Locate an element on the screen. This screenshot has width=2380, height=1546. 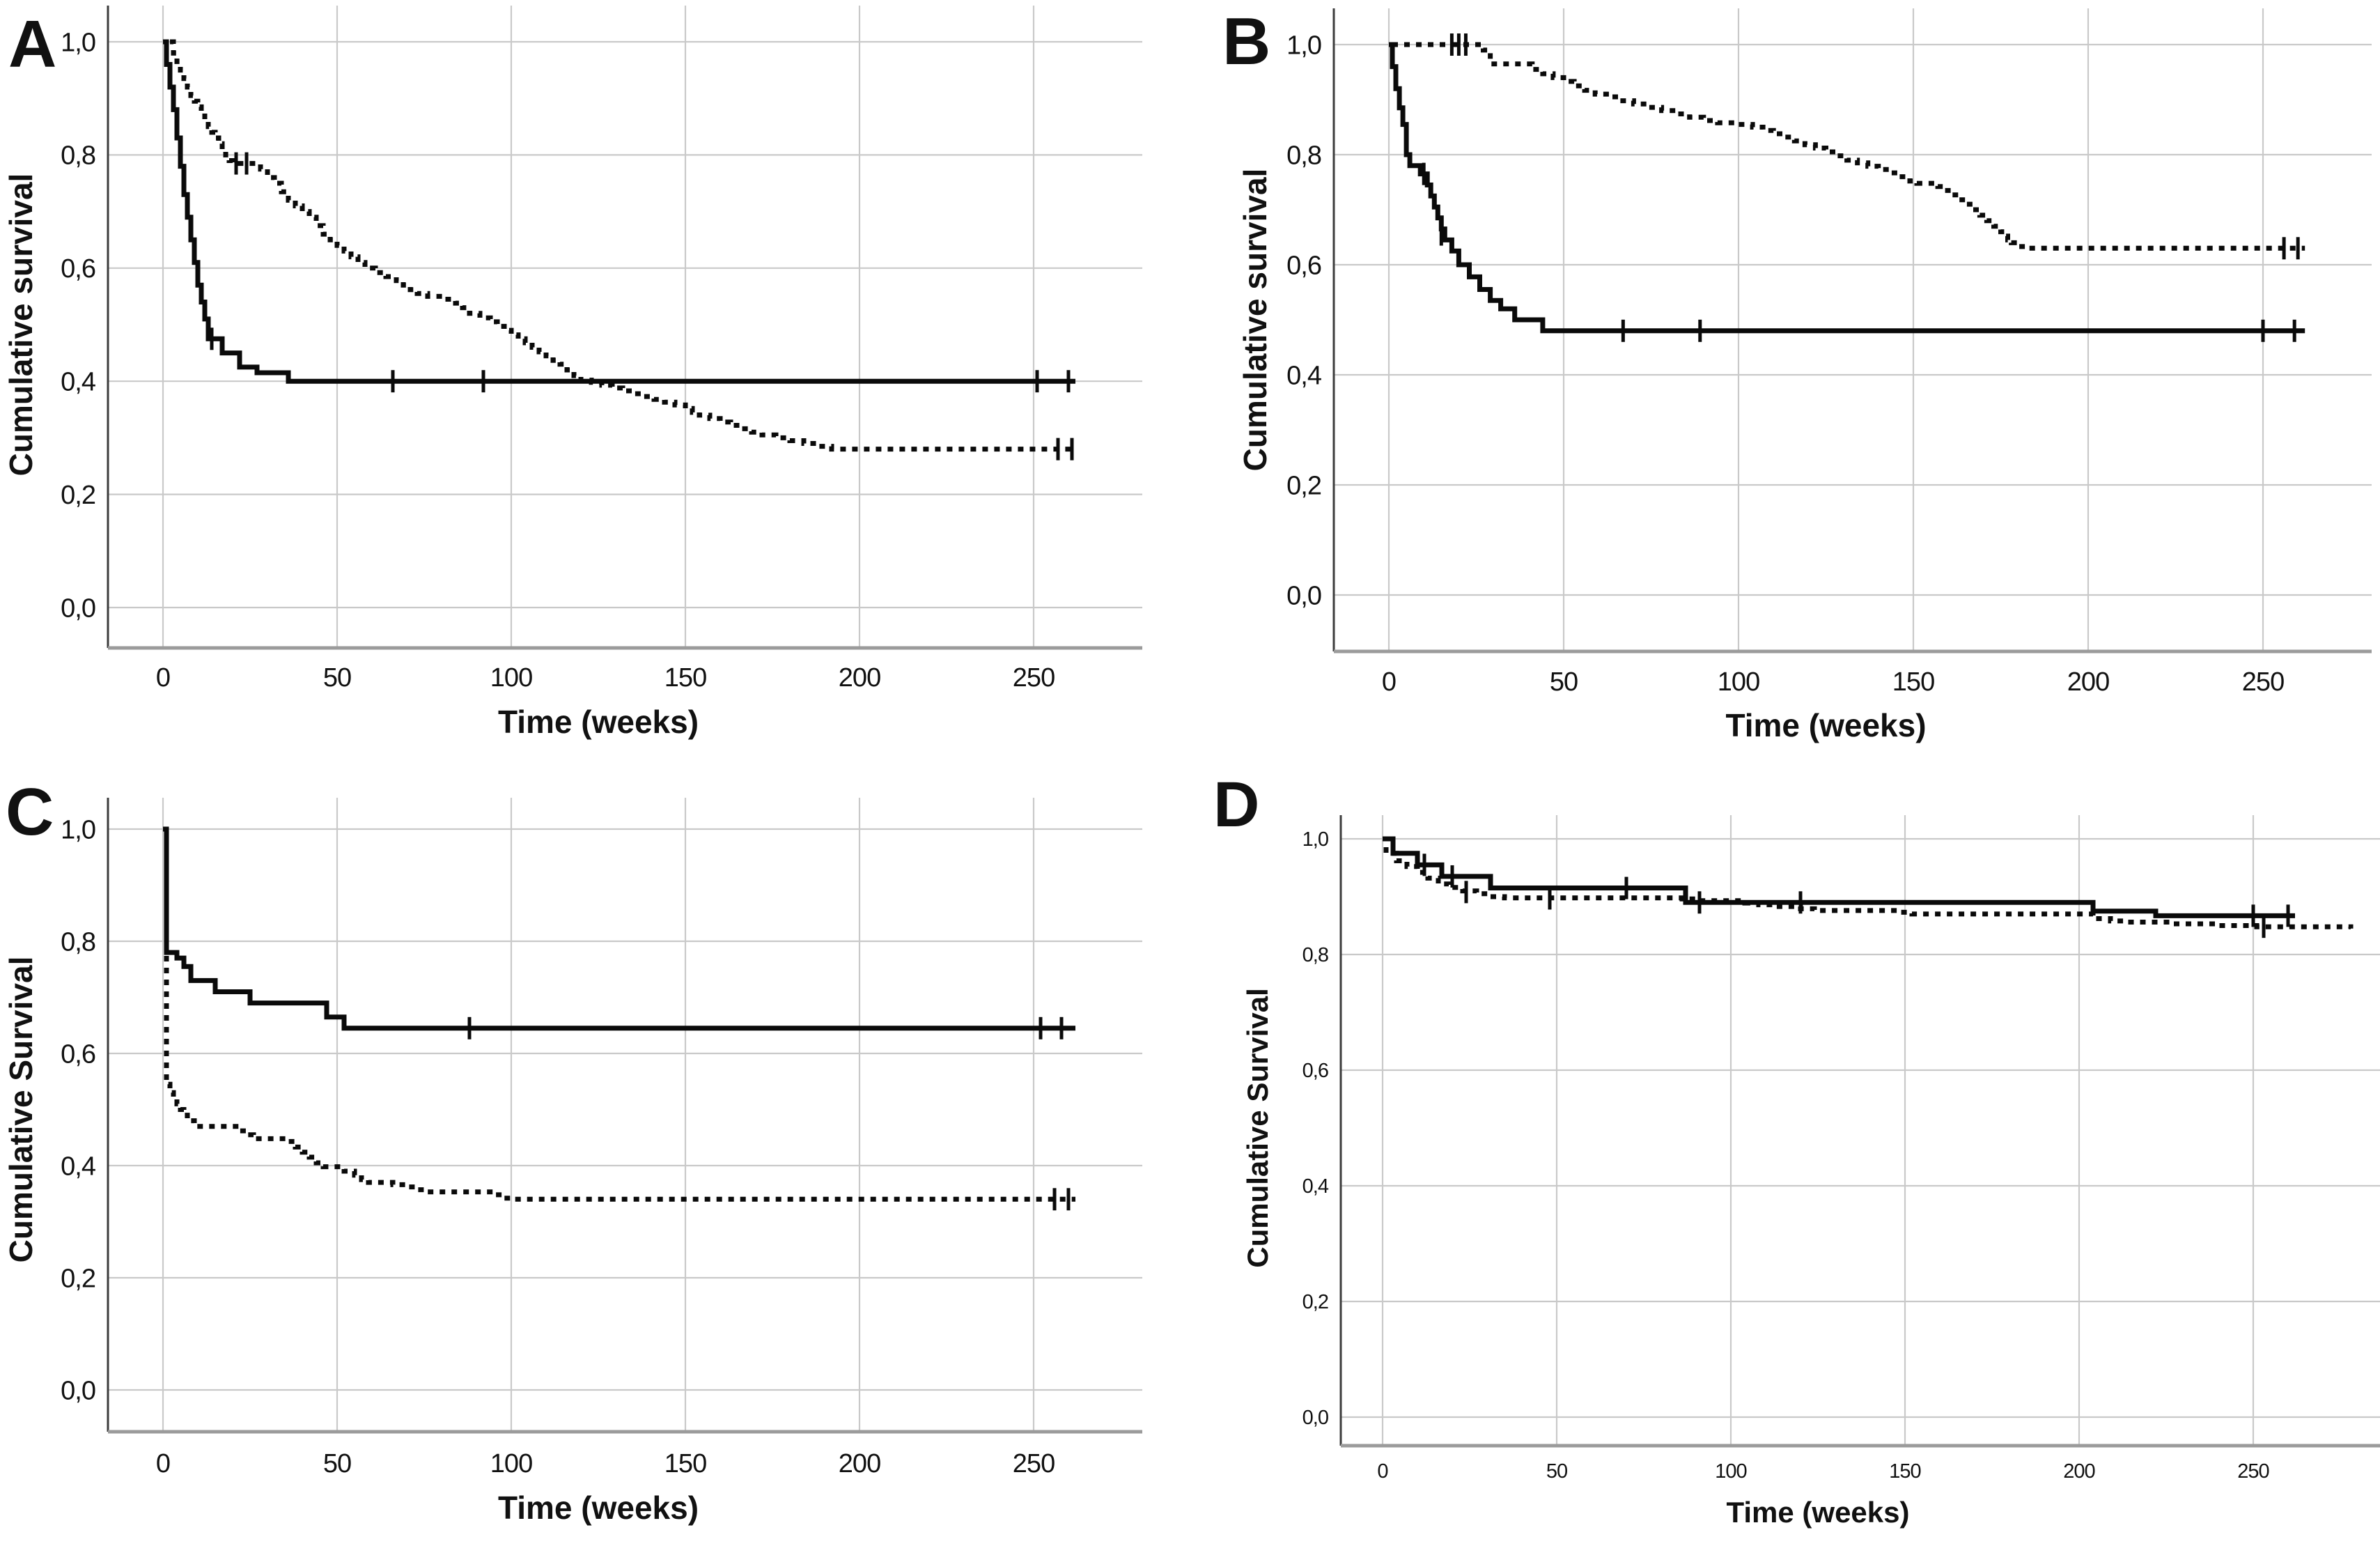
panel-letter: A is located at coordinates (32, 44).